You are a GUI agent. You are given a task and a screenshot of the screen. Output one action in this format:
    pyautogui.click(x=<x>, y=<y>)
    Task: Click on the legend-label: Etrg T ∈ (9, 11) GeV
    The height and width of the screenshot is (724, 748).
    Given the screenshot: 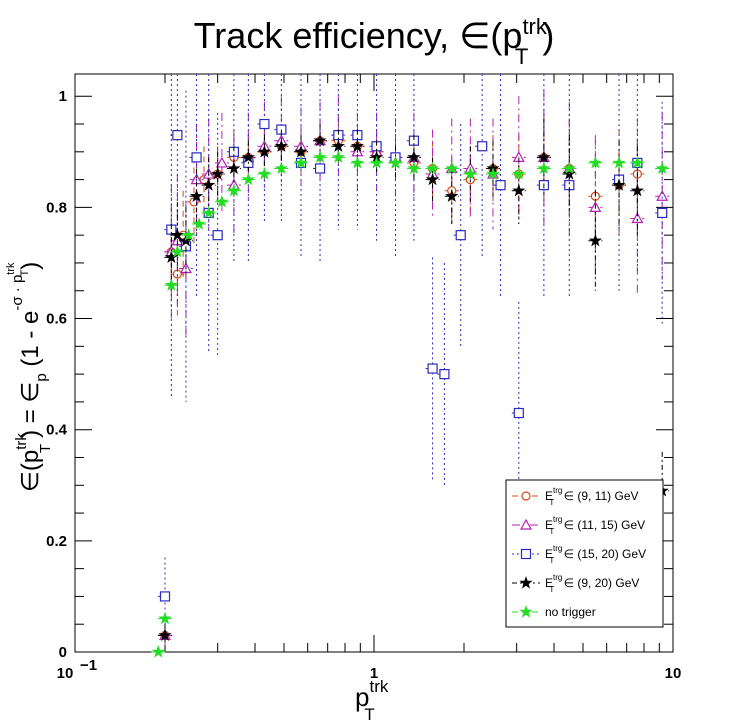 What is the action you would take?
    pyautogui.click(x=592, y=496)
    